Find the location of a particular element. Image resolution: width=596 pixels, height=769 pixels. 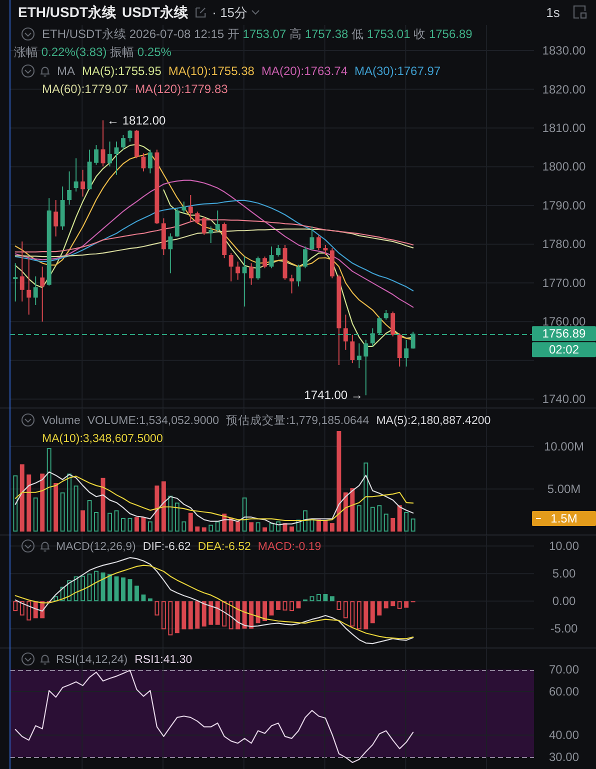

annotation: 涨幅 0.22%(3.83) 振幅 0.25% is located at coordinates (93, 52).